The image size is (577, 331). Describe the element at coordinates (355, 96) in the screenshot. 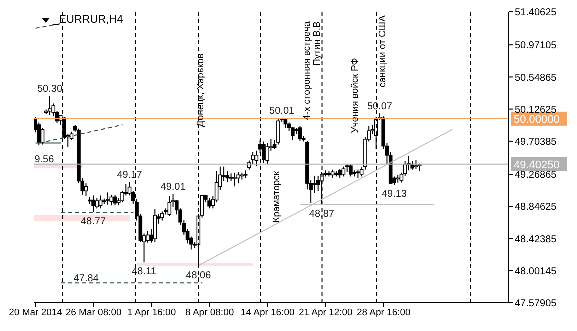

I see `annotation: Учения войск РФ` at that location.